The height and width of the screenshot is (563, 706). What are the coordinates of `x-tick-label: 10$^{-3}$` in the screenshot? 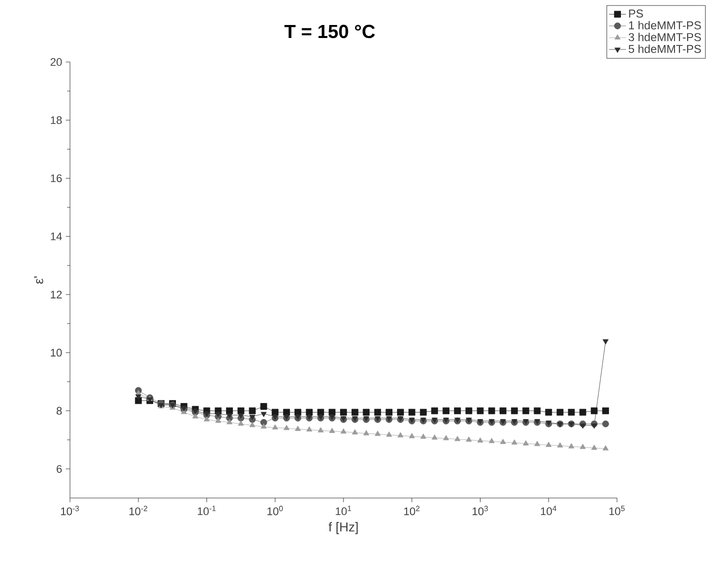 It's located at (70, 511).